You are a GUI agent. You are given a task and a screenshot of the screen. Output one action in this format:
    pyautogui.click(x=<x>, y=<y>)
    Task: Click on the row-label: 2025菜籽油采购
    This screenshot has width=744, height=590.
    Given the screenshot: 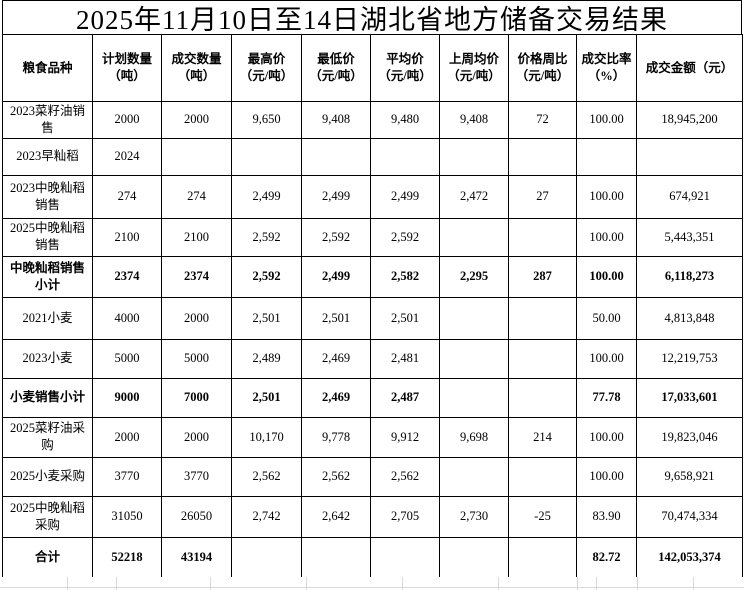 What is the action you would take?
    pyautogui.click(x=47, y=437)
    